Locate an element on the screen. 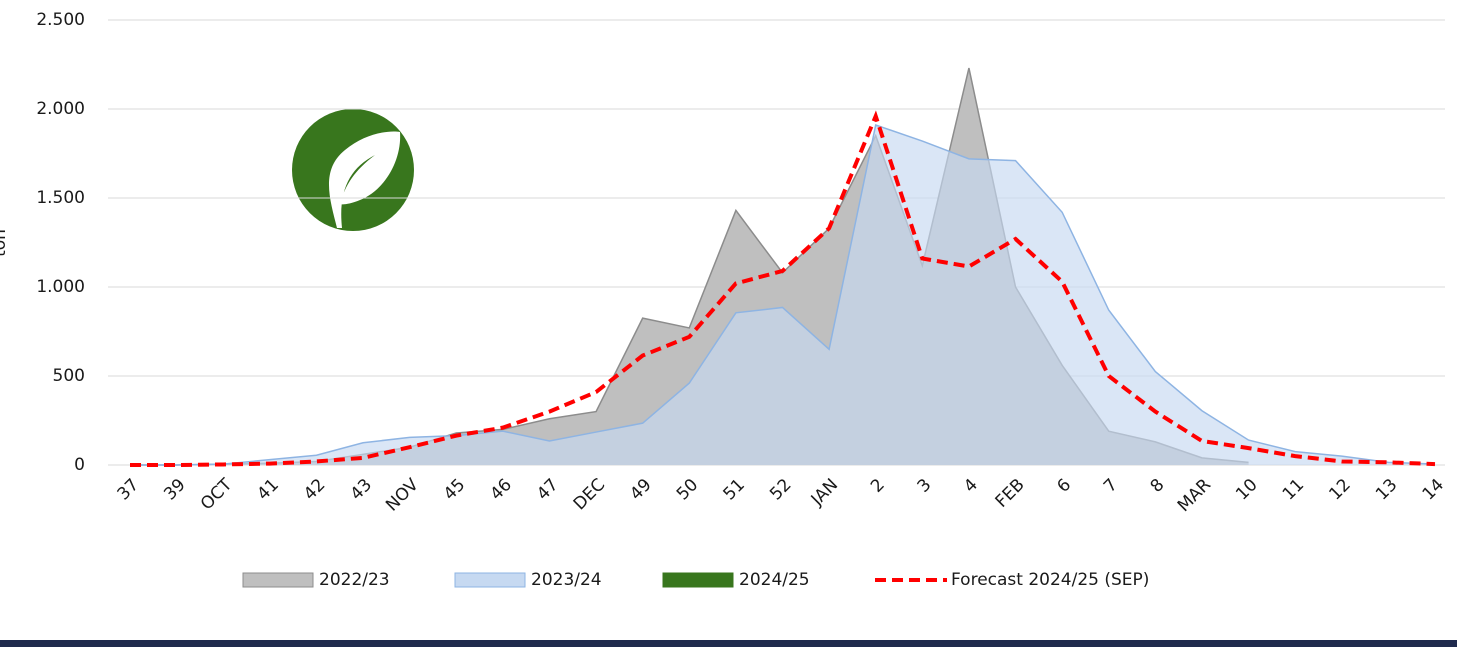  y-tick-label: 2.000 is located at coordinates (60, 109).